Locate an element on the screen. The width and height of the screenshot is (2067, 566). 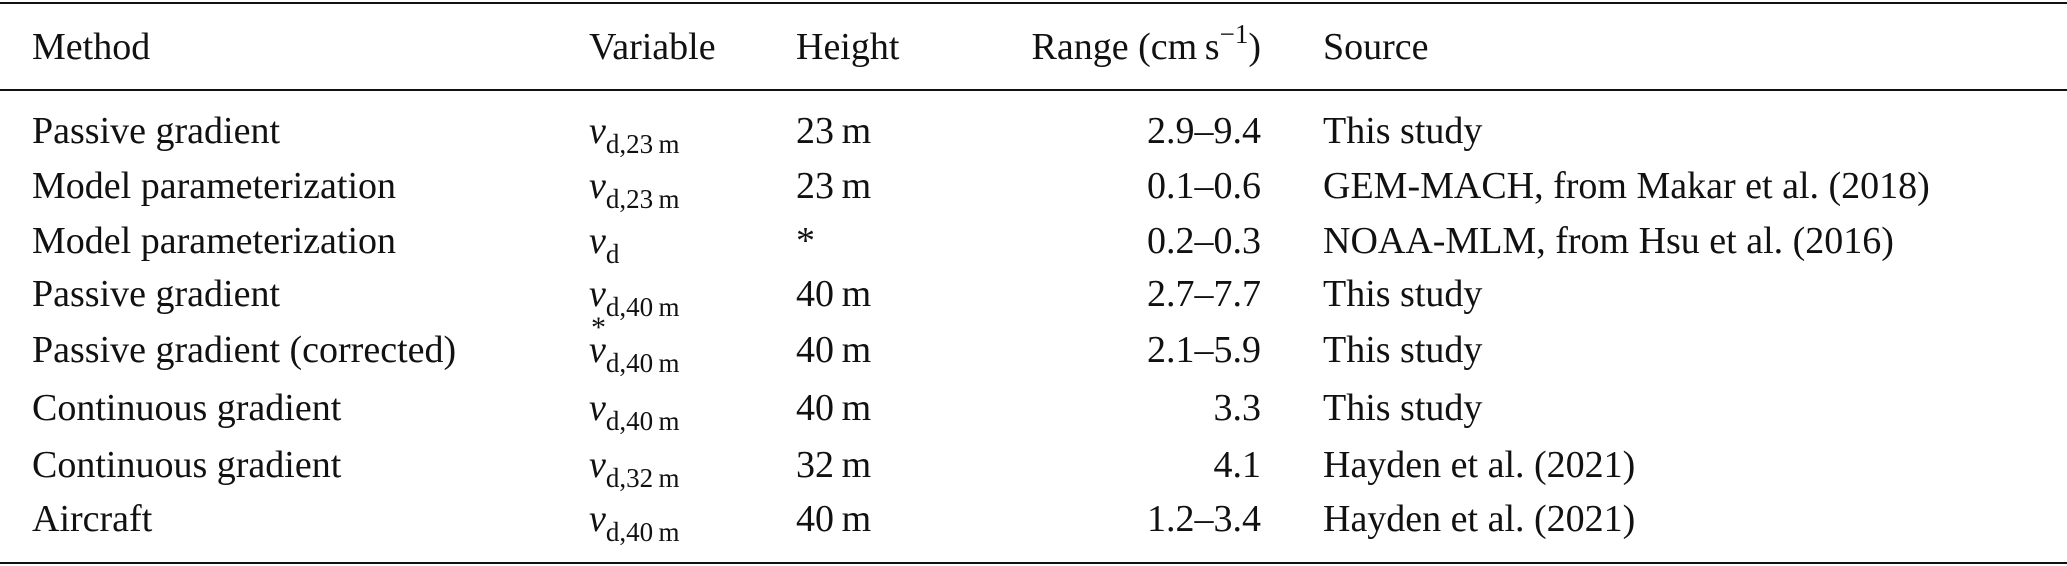
table-cell: GEM-MACH, from Makar et al. (2018) is located at coordinates (1626, 186).